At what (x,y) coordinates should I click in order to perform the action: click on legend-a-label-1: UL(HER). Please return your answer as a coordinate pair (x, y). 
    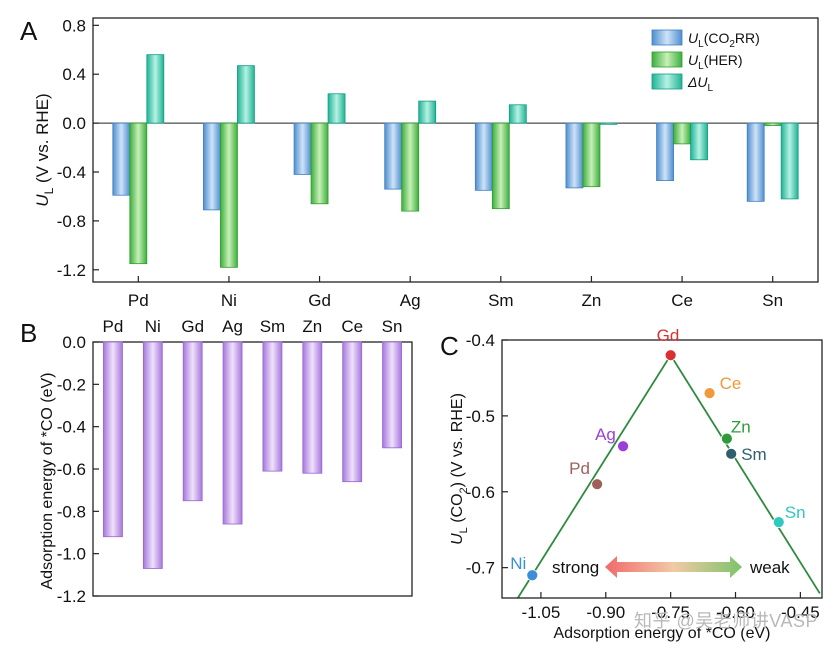
    Looking at the image, I should click on (715, 62).